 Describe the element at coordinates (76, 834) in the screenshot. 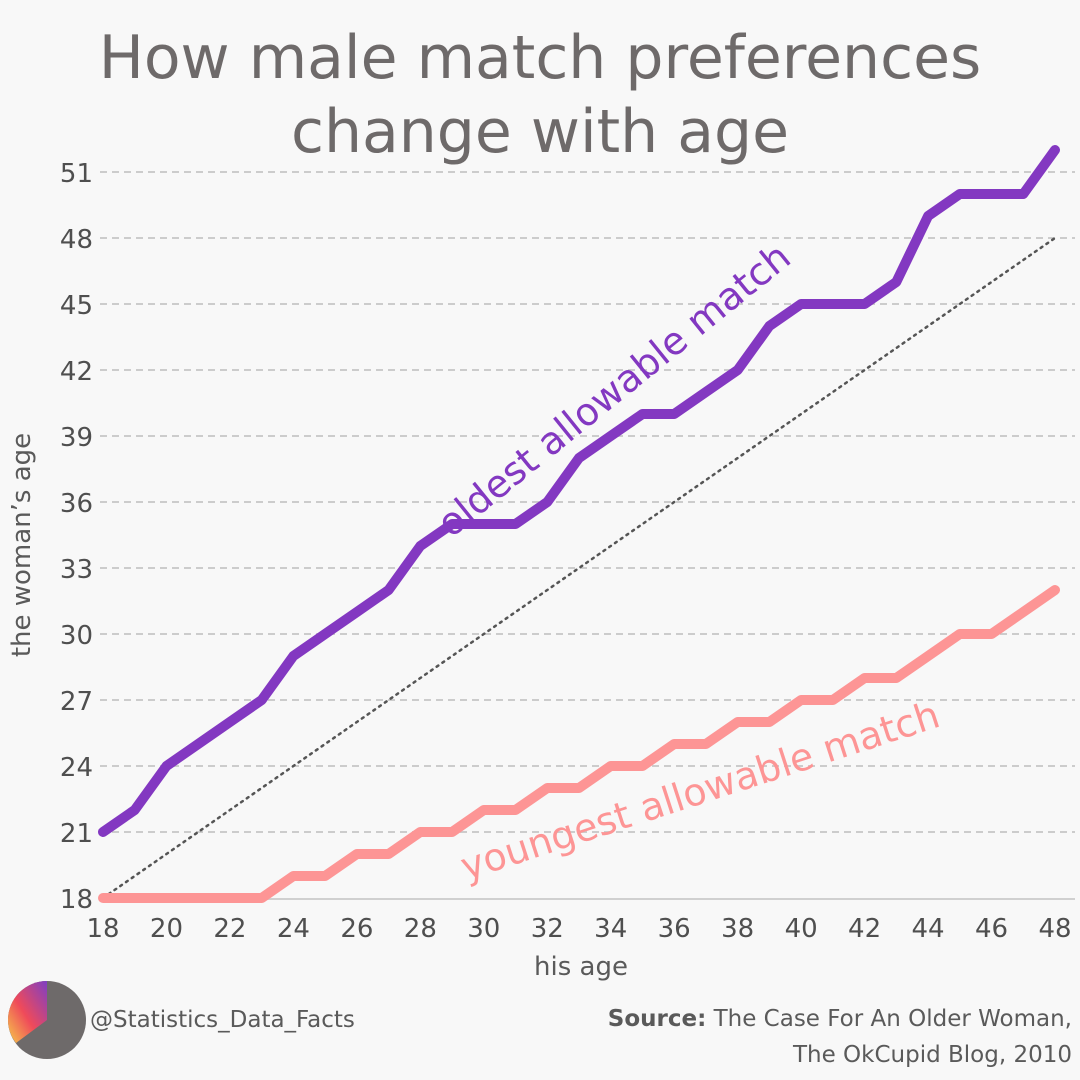

I see `y-tick-label: 21` at that location.